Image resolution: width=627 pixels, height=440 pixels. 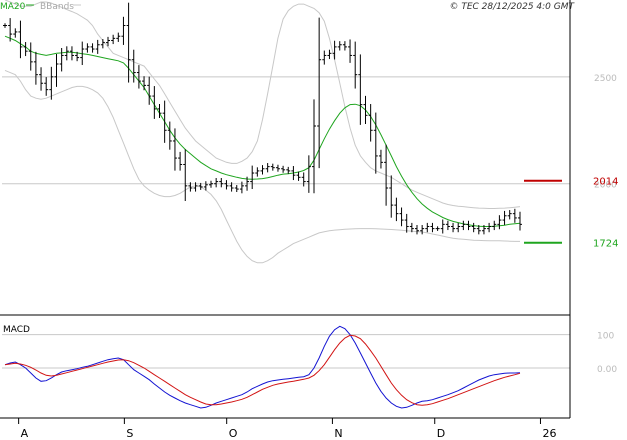 I want to click on price-tick-label: 2000, so click(x=605, y=186).